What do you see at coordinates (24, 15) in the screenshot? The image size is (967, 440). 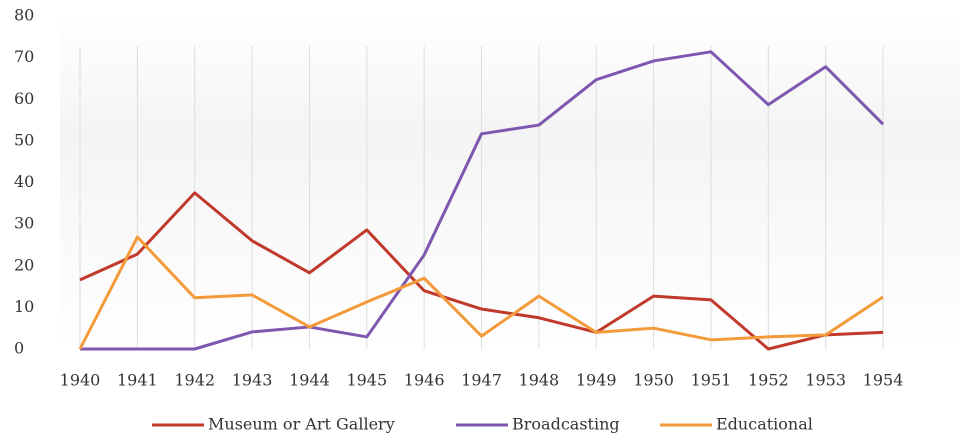 I see `y-tick-label: 80` at bounding box center [24, 15].